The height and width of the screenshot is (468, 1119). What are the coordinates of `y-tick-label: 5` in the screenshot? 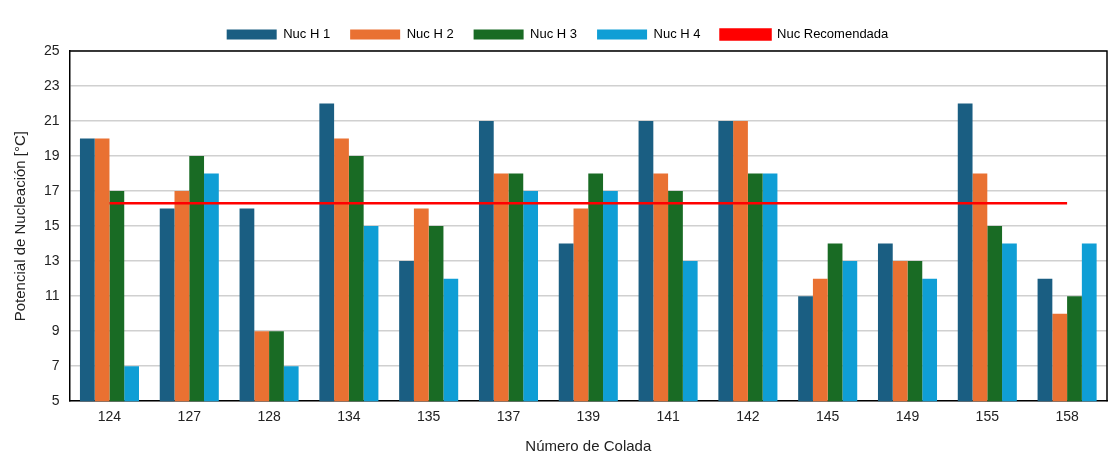 It's located at (55, 400).